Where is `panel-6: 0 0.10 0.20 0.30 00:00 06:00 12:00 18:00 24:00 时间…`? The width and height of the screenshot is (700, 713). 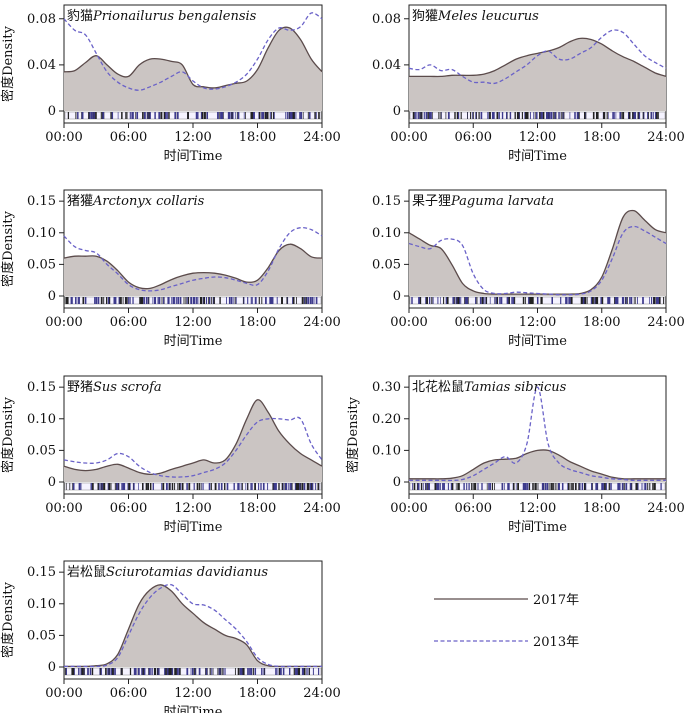
panel-6: 0 0.10 0.20 0.30 00:00 06:00 12:00 18:00 24:00 时间… is located at coordinates (515, 455).